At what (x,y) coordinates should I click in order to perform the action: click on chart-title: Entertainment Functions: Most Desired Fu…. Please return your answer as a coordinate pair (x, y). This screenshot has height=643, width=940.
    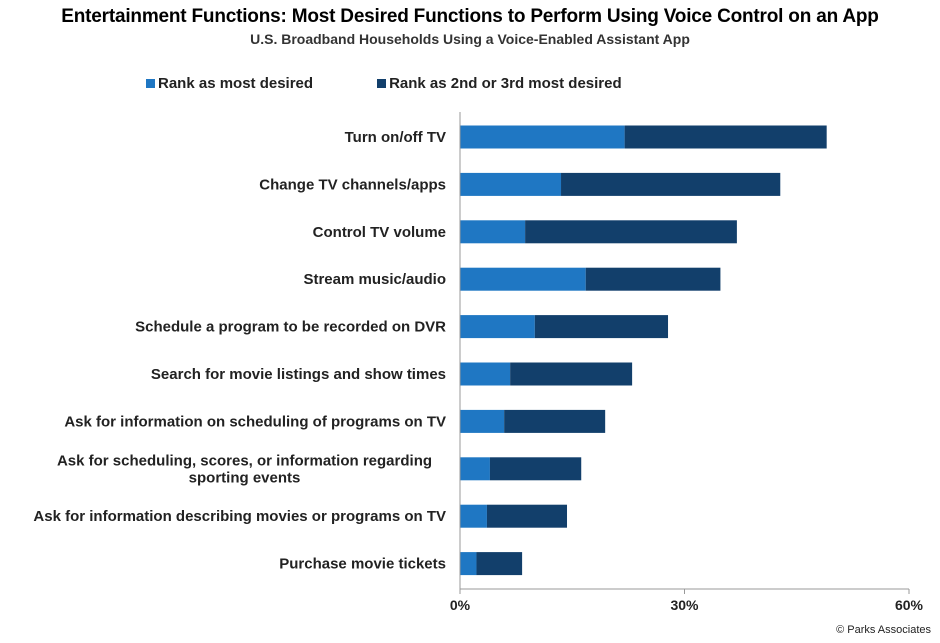
    Looking at the image, I should click on (470, 16).